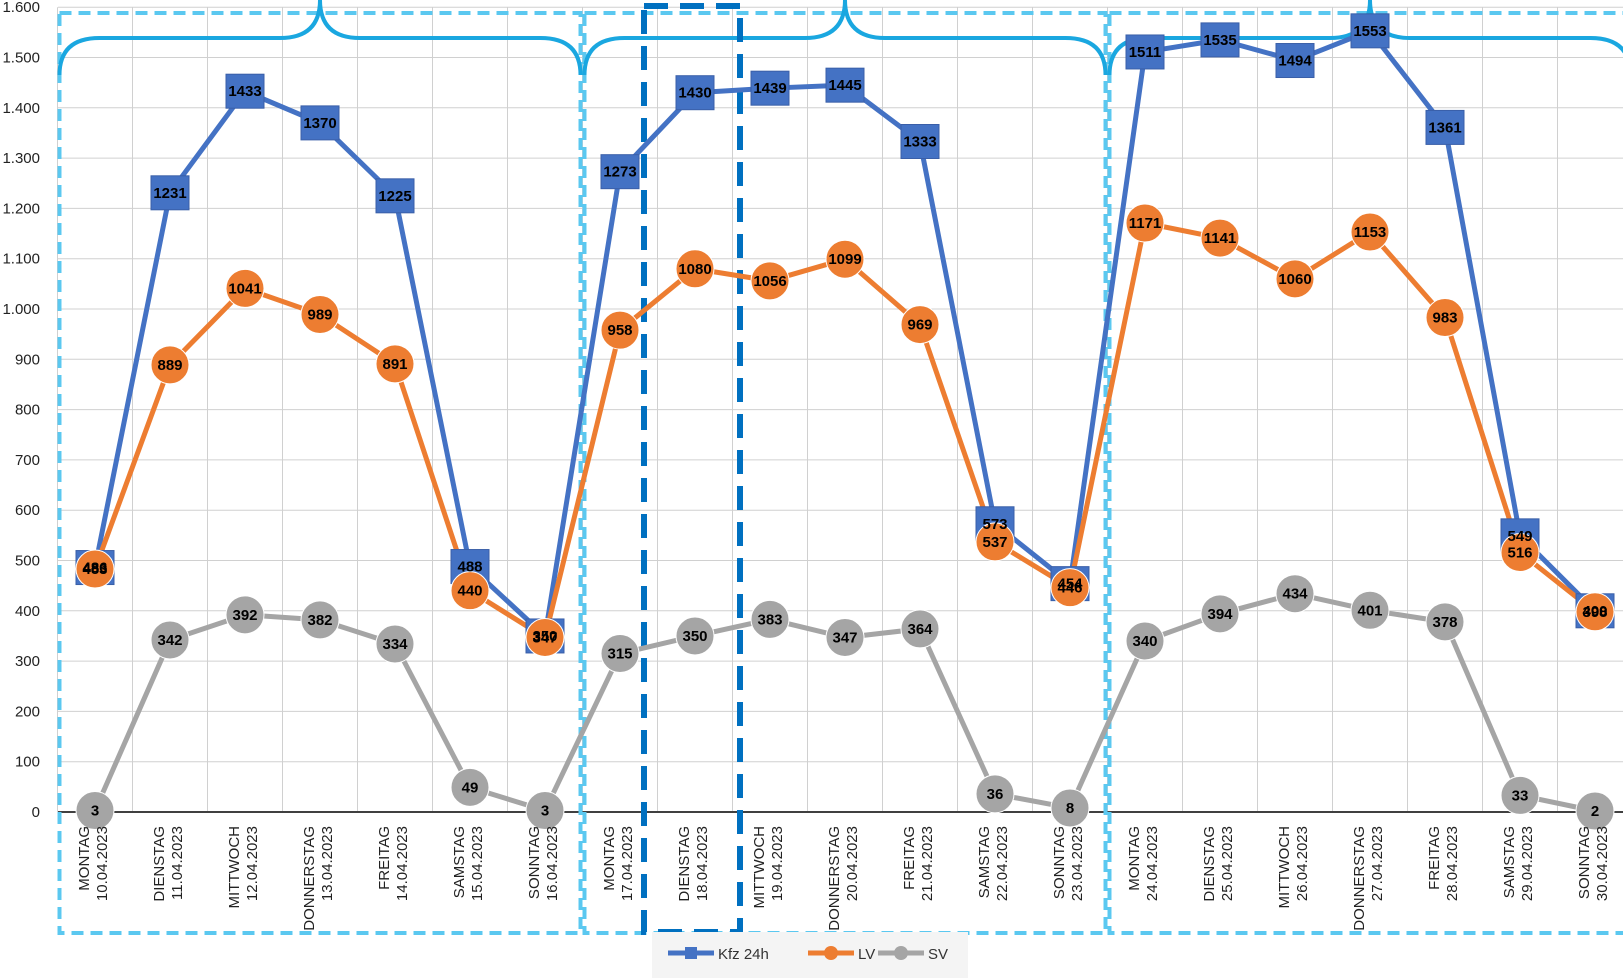 The image size is (1623, 980). I want to click on y-tick-label: 1.600, so click(21, 8).